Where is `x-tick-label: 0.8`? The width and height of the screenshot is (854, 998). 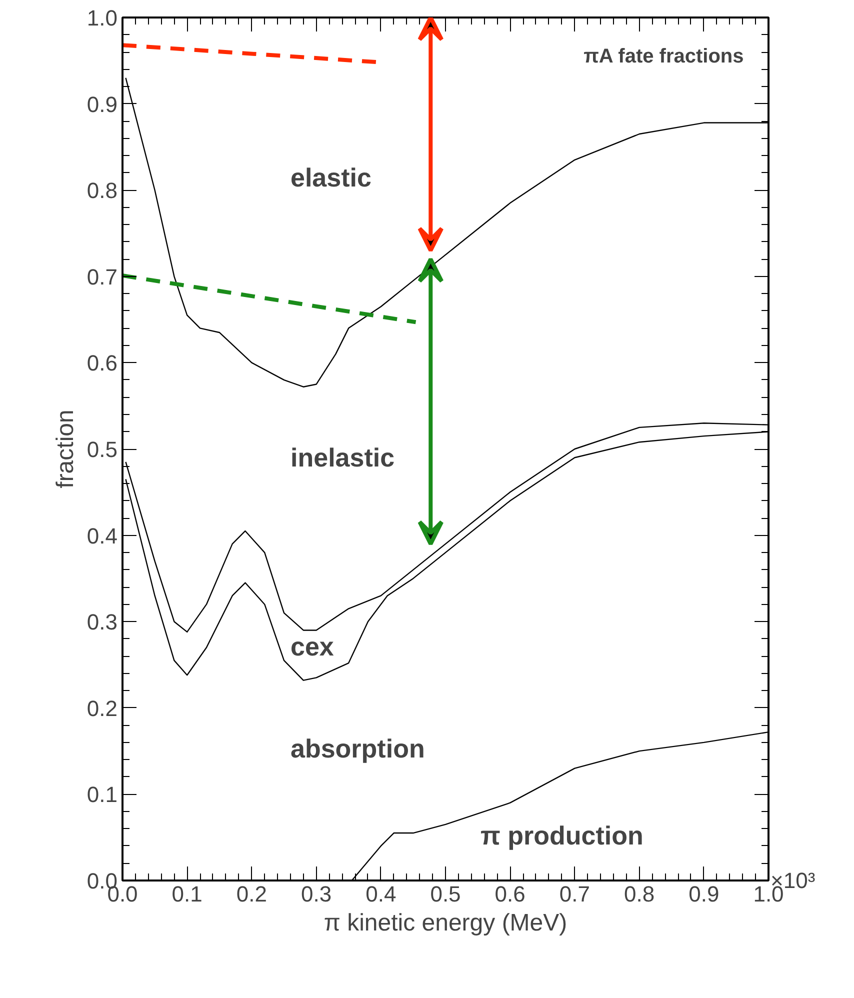 x-tick-label: 0.8 is located at coordinates (639, 894).